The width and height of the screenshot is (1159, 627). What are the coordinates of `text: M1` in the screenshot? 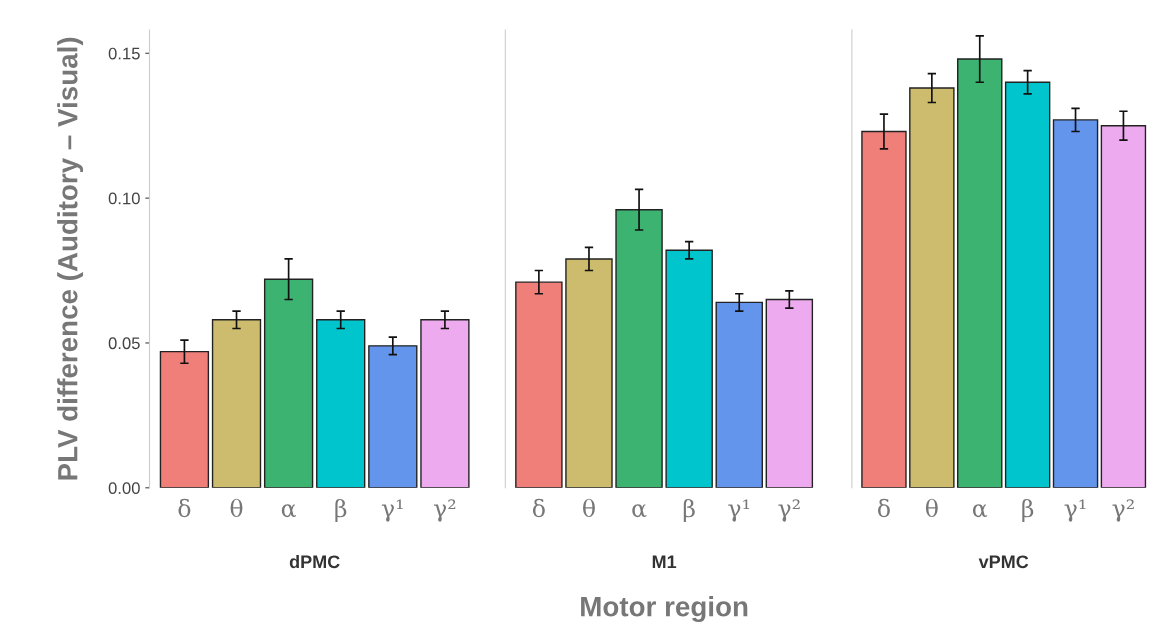 It's located at (664, 561).